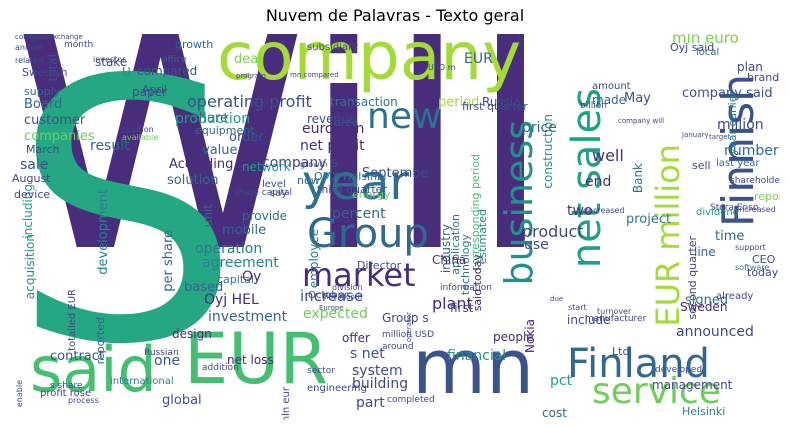  Describe the element at coordinates (161, 353) in the screenshot. I see `cloud-word-russian: Russian` at that location.